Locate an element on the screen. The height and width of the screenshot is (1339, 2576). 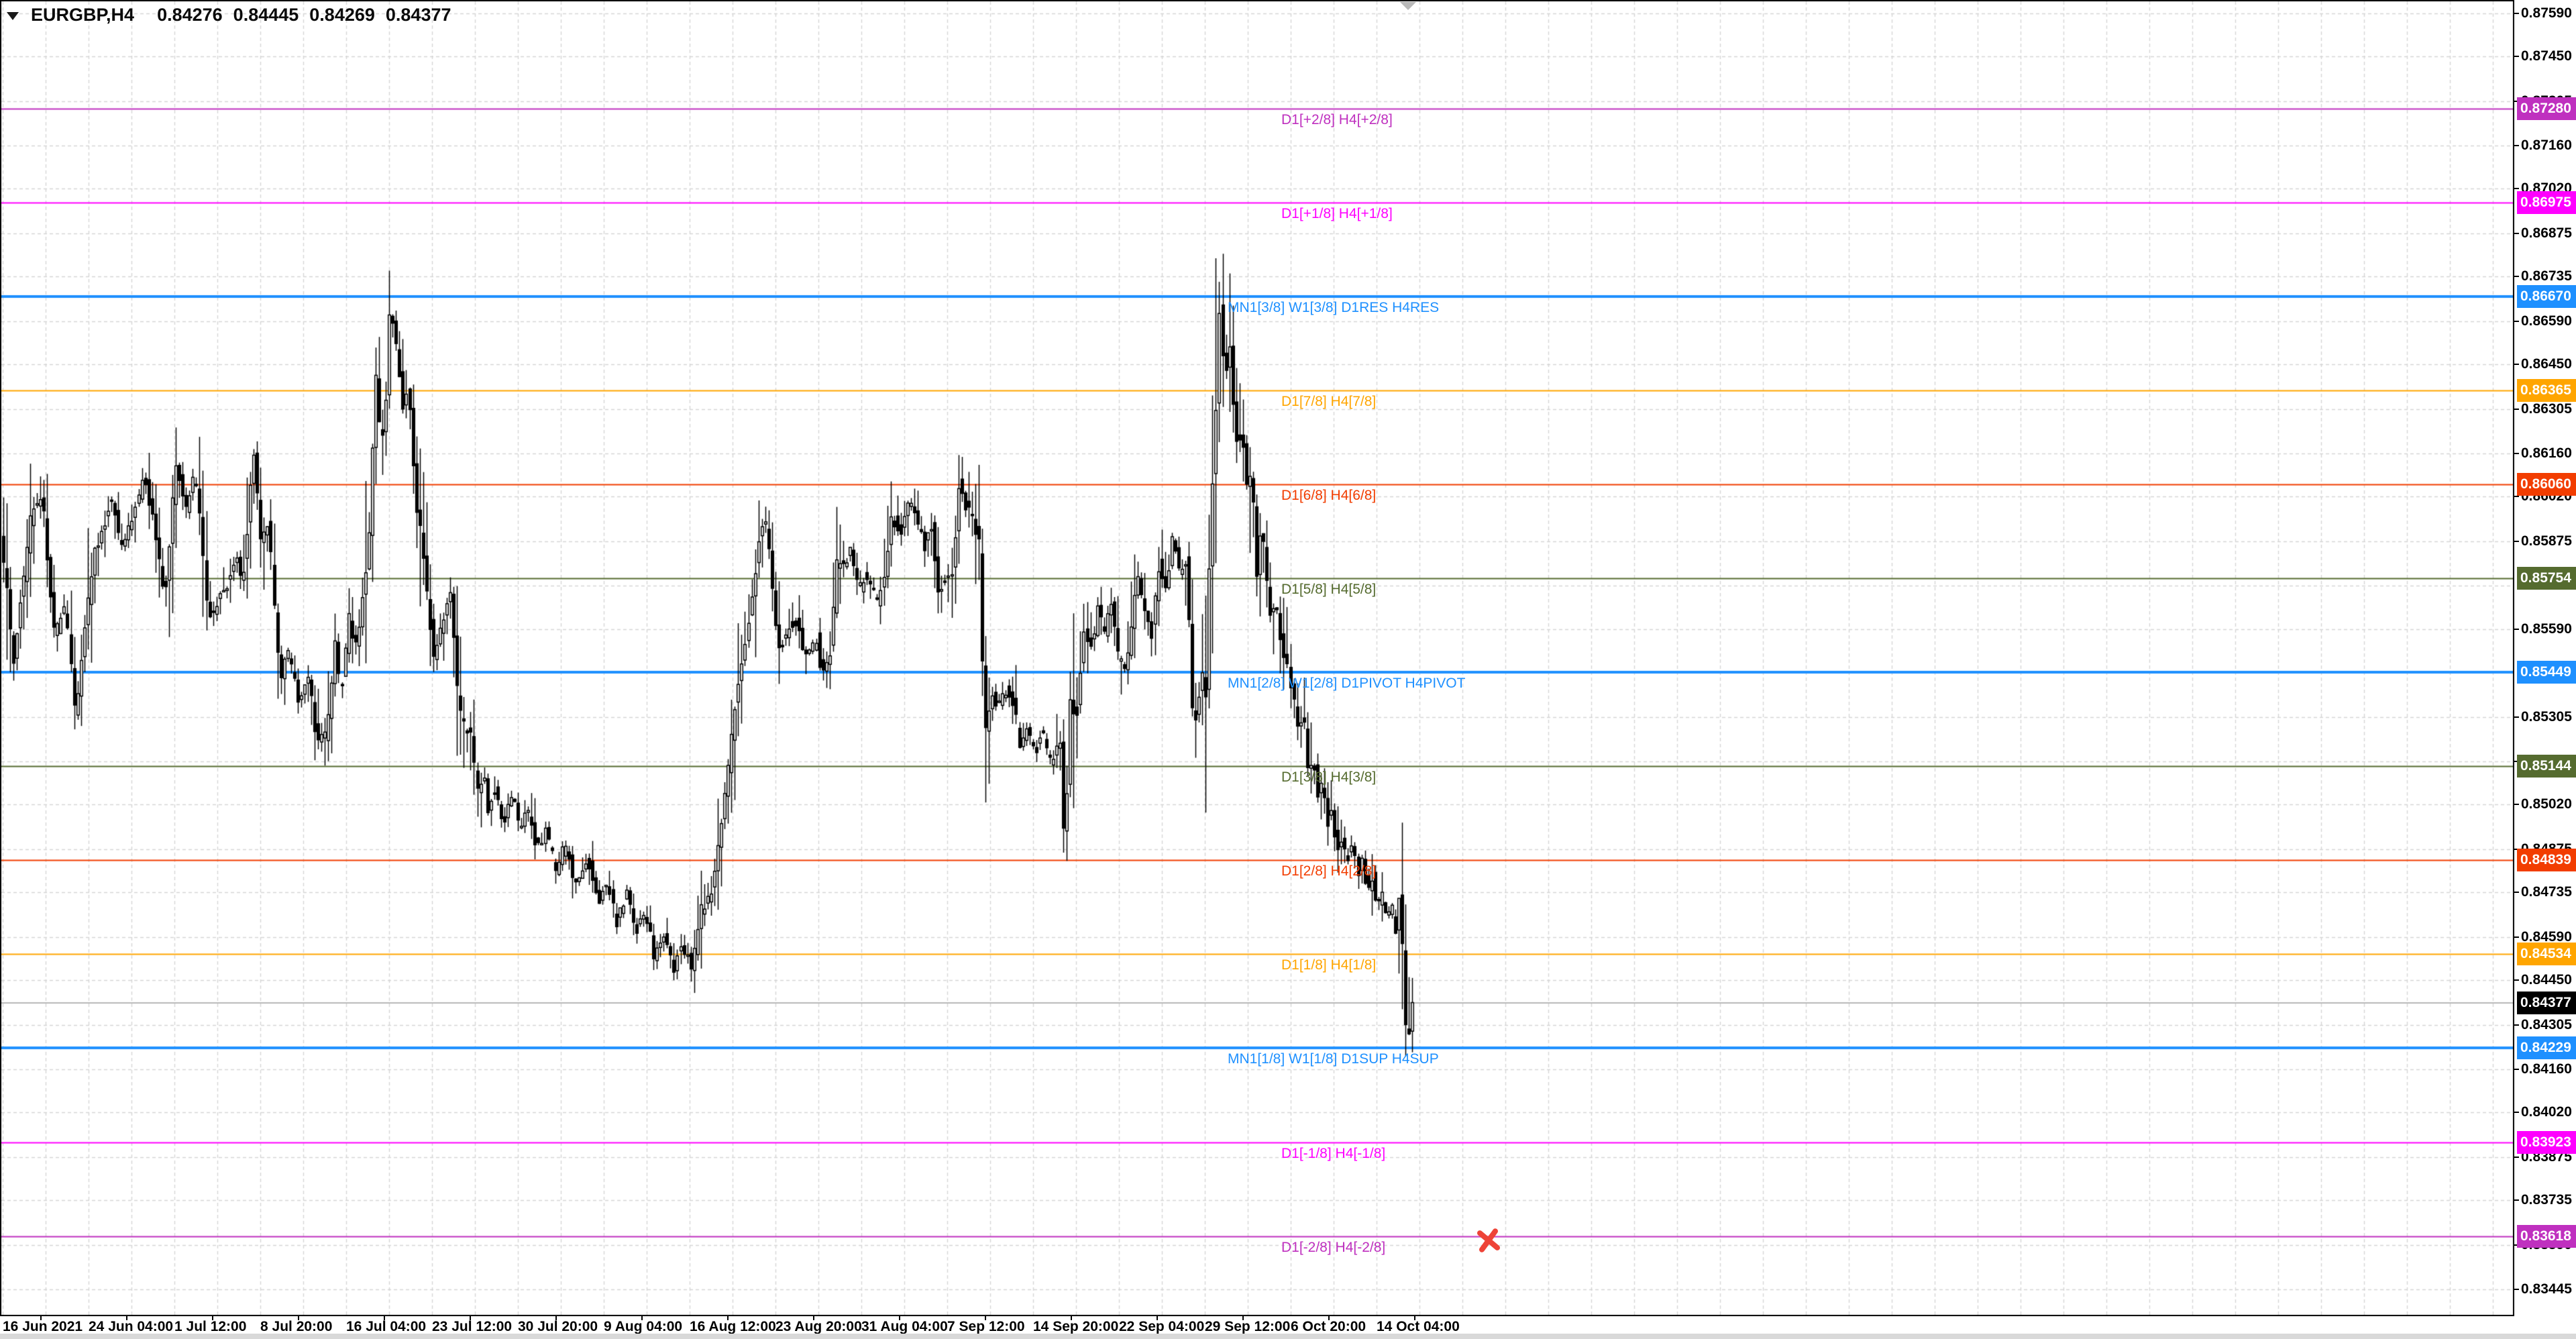
time-tick-label: 8 Jul 20:00 is located at coordinates (296, 1326).